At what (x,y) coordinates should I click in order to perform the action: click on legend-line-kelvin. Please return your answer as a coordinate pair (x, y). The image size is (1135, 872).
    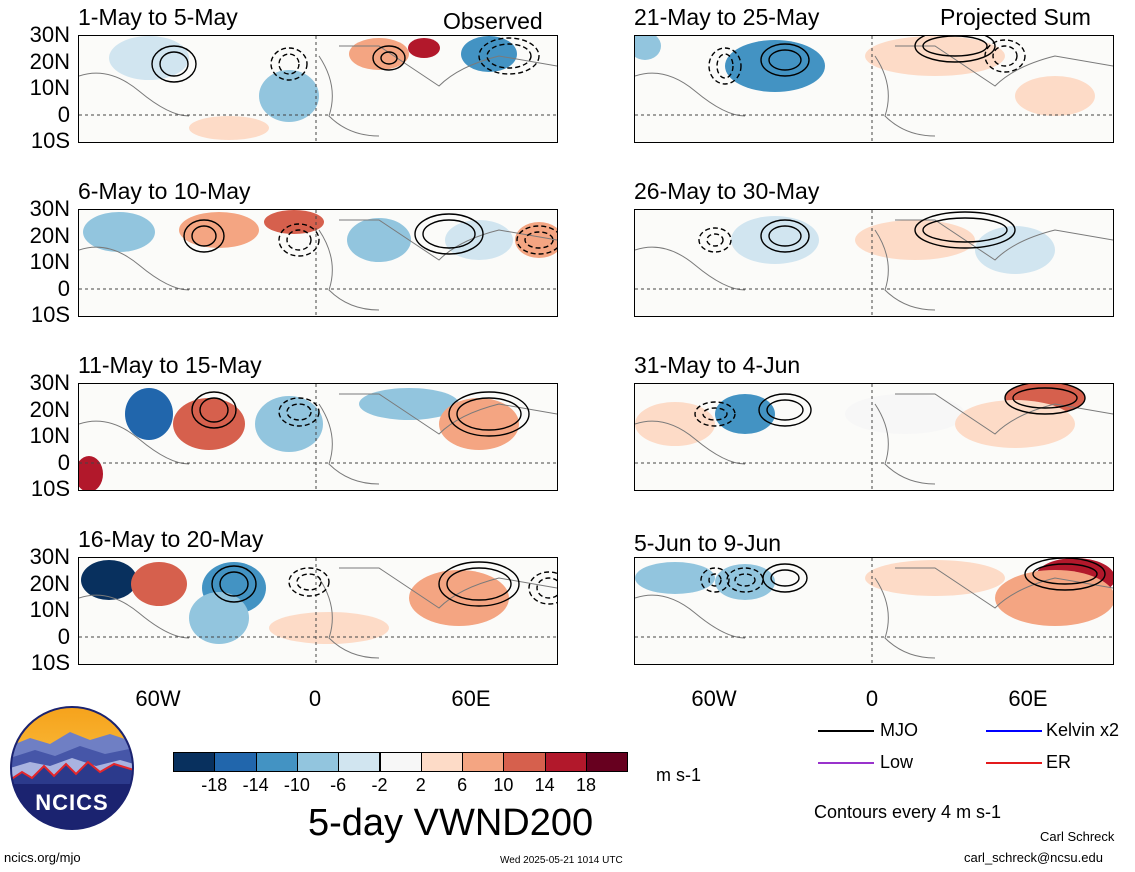
    Looking at the image, I should click on (1014, 731).